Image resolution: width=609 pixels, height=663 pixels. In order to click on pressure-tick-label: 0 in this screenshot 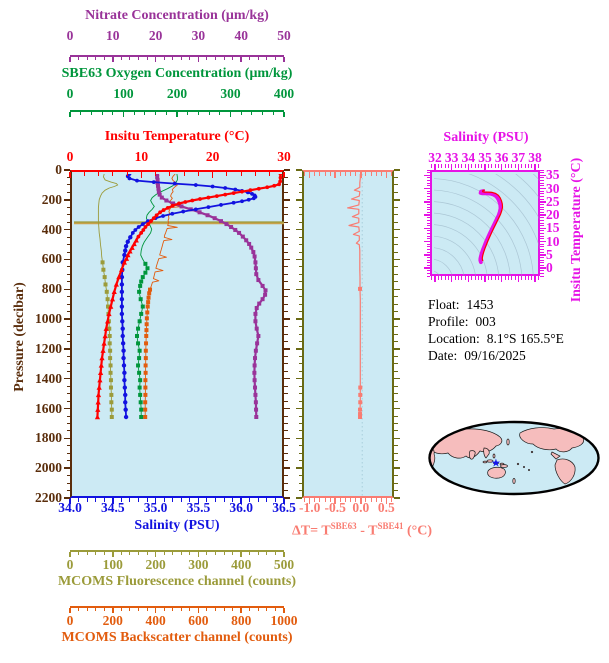, I will do `click(58, 169)`.